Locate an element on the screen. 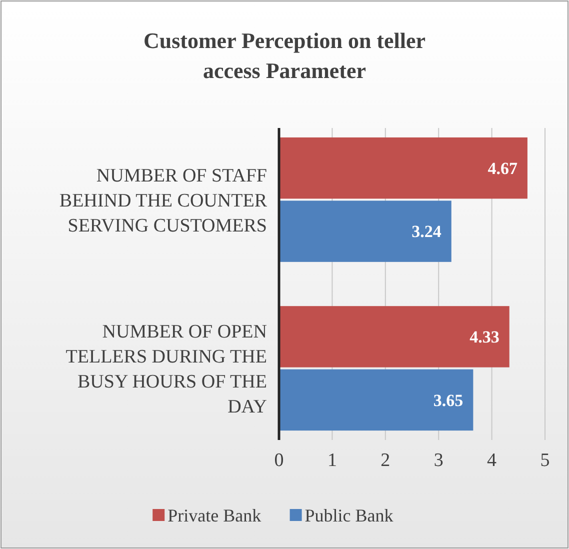 This screenshot has width=569, height=549. legend-label: Private Bank is located at coordinates (215, 515).